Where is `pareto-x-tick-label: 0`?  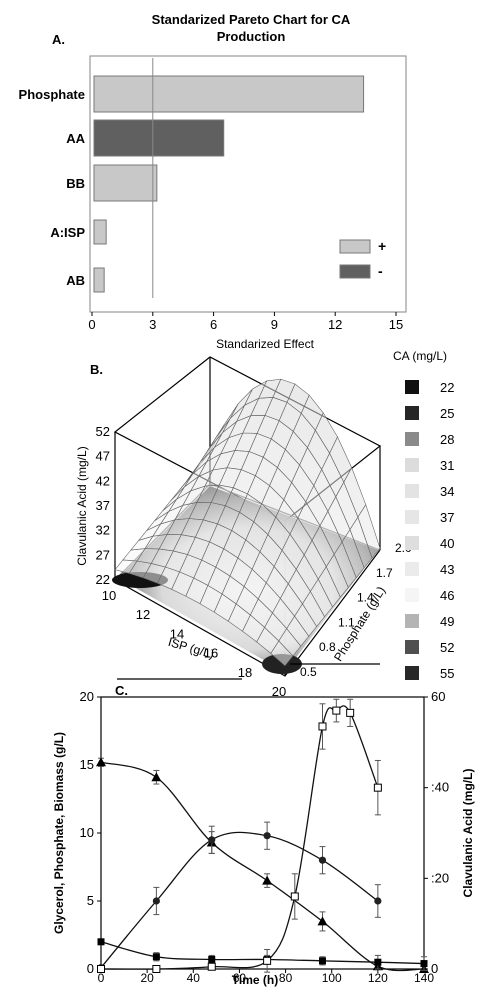 pareto-x-tick-label: 0 is located at coordinates (91, 324).